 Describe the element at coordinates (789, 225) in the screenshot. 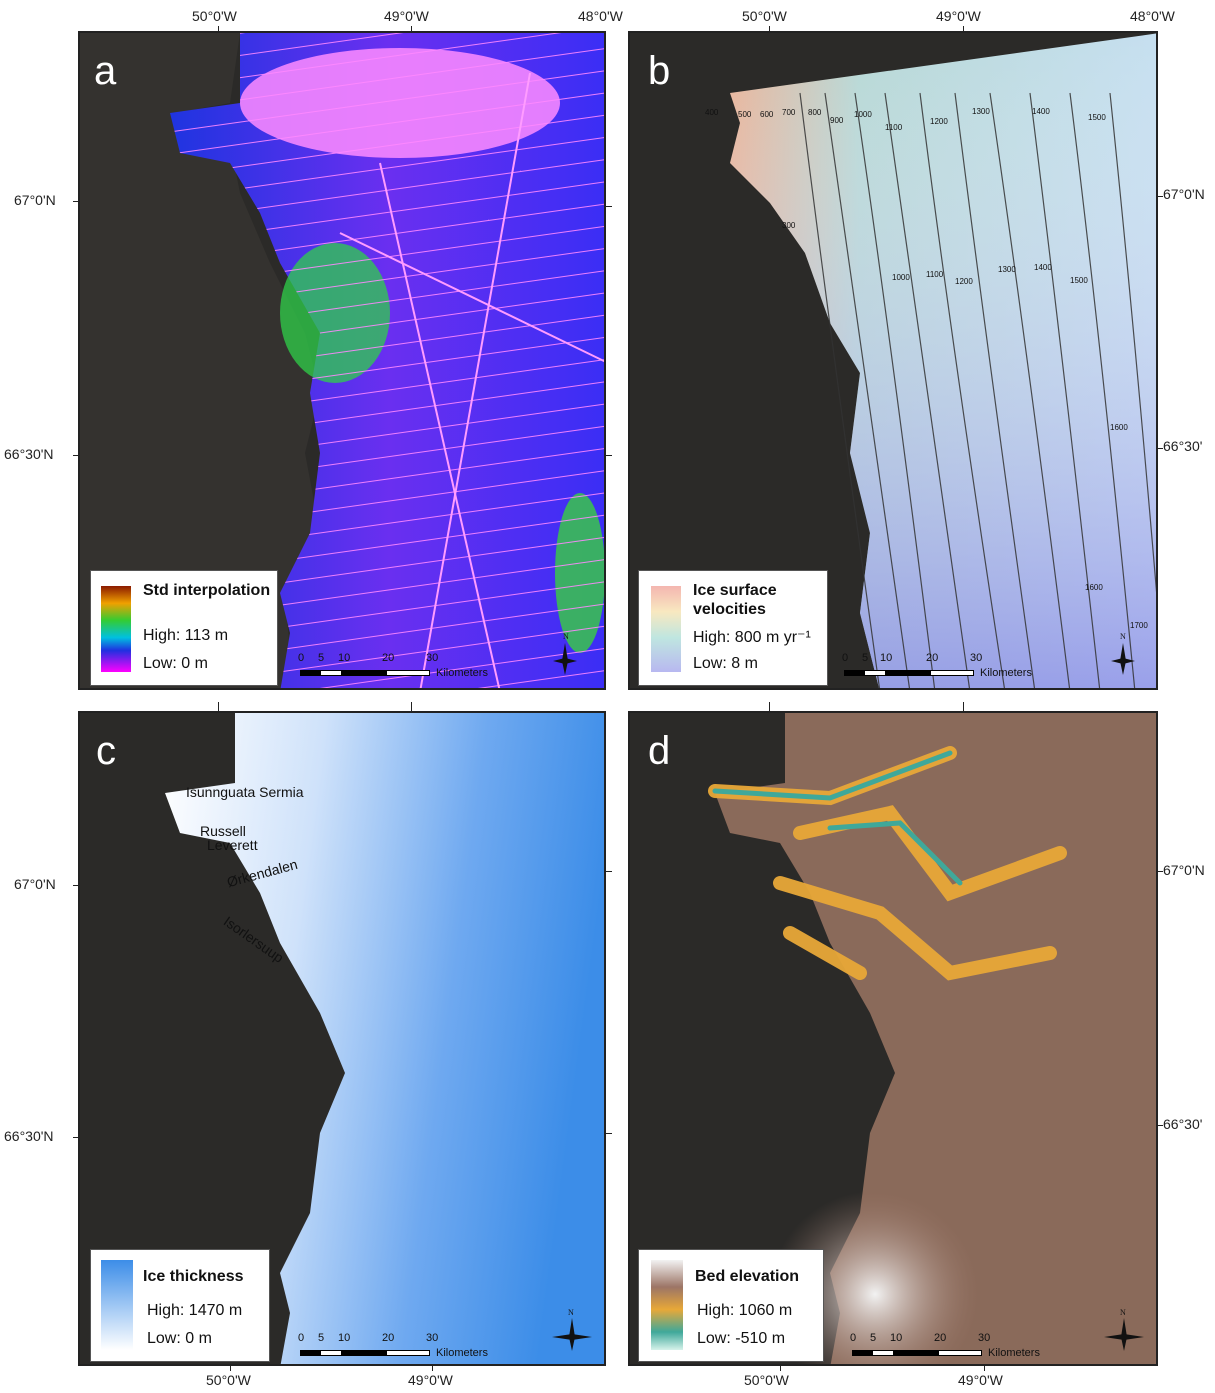

I see `contour-label: 300` at that location.